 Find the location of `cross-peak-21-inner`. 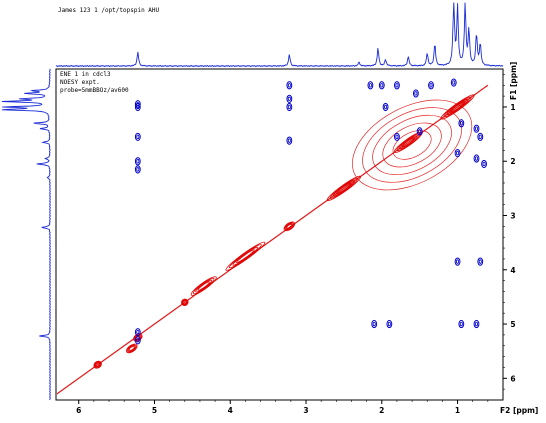

cross-peak-21-inner is located at coordinates (484, 164).